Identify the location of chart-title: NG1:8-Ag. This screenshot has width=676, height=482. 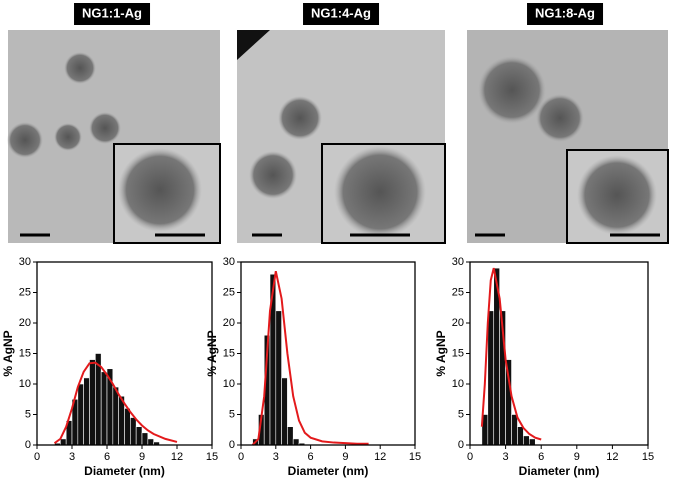
(565, 12).